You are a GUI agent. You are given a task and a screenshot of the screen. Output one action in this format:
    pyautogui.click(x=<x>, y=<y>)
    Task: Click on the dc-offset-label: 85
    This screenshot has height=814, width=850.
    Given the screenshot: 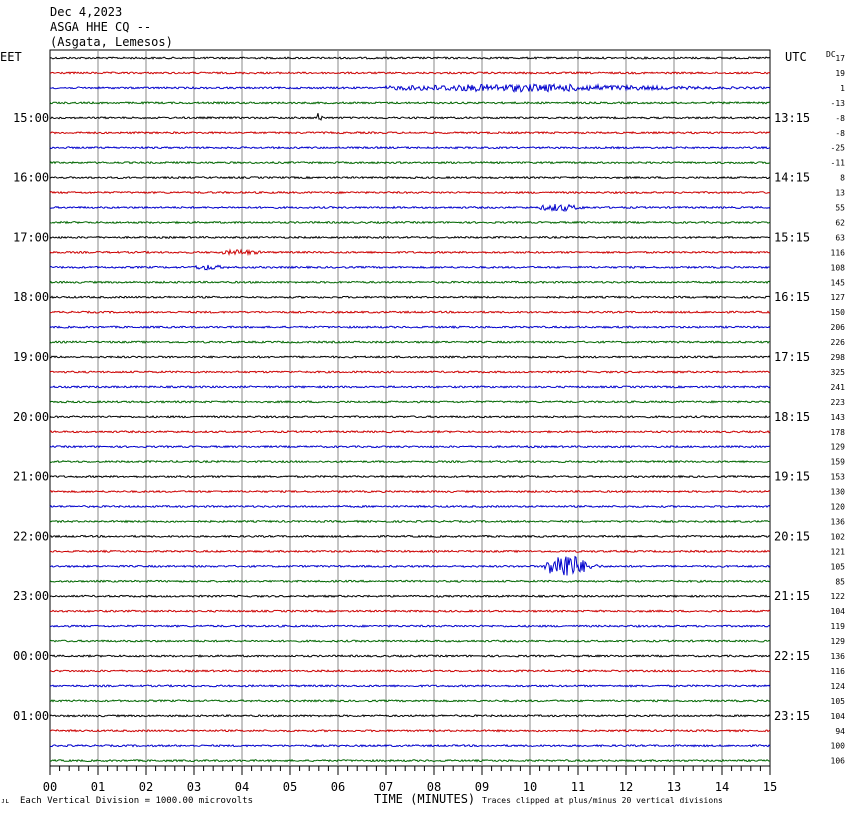 What is the action you would take?
    pyautogui.click(x=840, y=581)
    